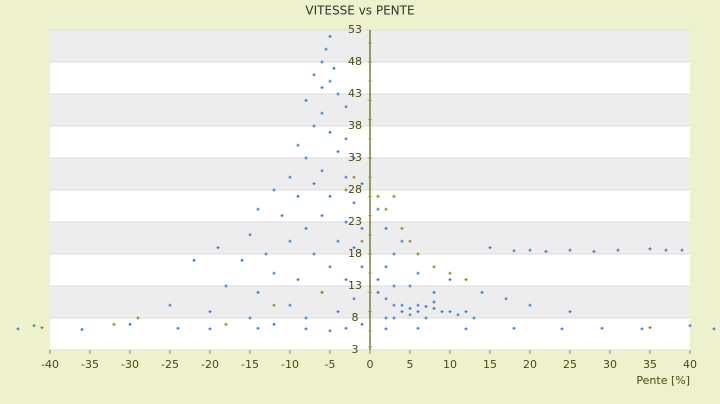 This screenshot has width=720, height=404. Describe the element at coordinates (610, 364) in the screenshot. I see `x-tick-label: 30` at that location.